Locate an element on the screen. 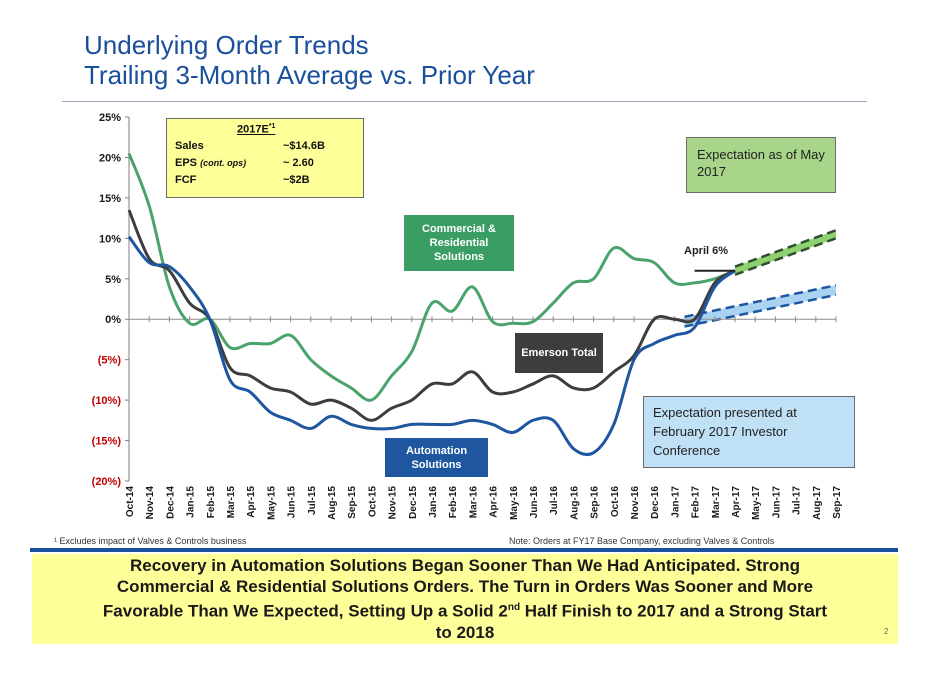 Image resolution: width=937 pixels, height=677 pixels. guidance-row-fcf: FCF ~$2B is located at coordinates (265, 180).